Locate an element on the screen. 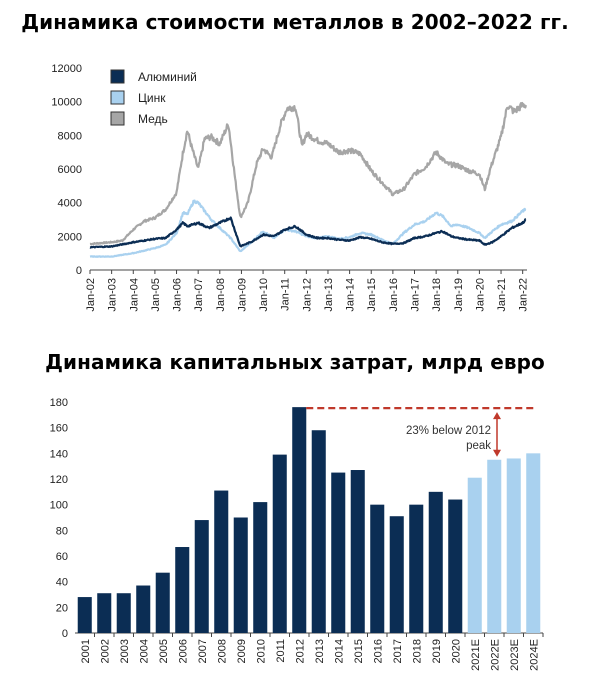  chart-title-capex: Динамика капитальных затрат, млрд евро is located at coordinates (295, 362).